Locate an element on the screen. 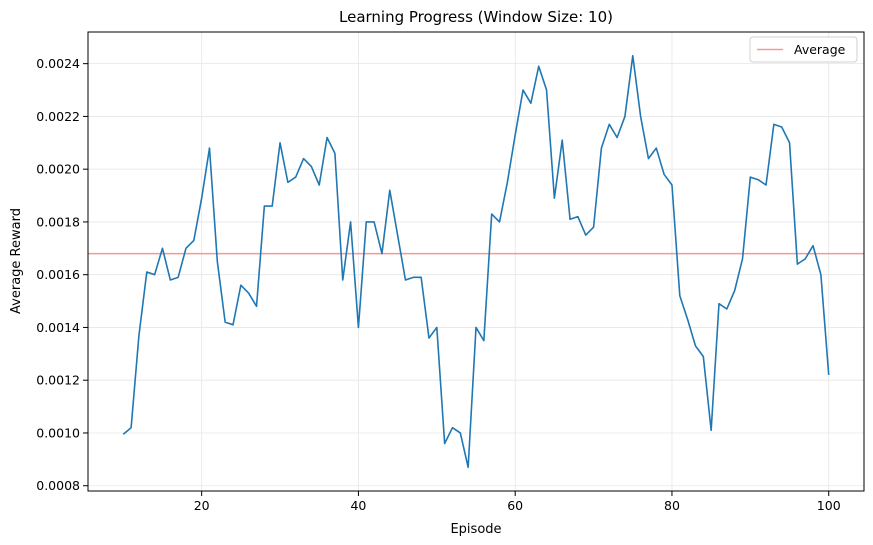 This screenshot has width=873, height=545. x-tick-label: 20 is located at coordinates (202, 505).